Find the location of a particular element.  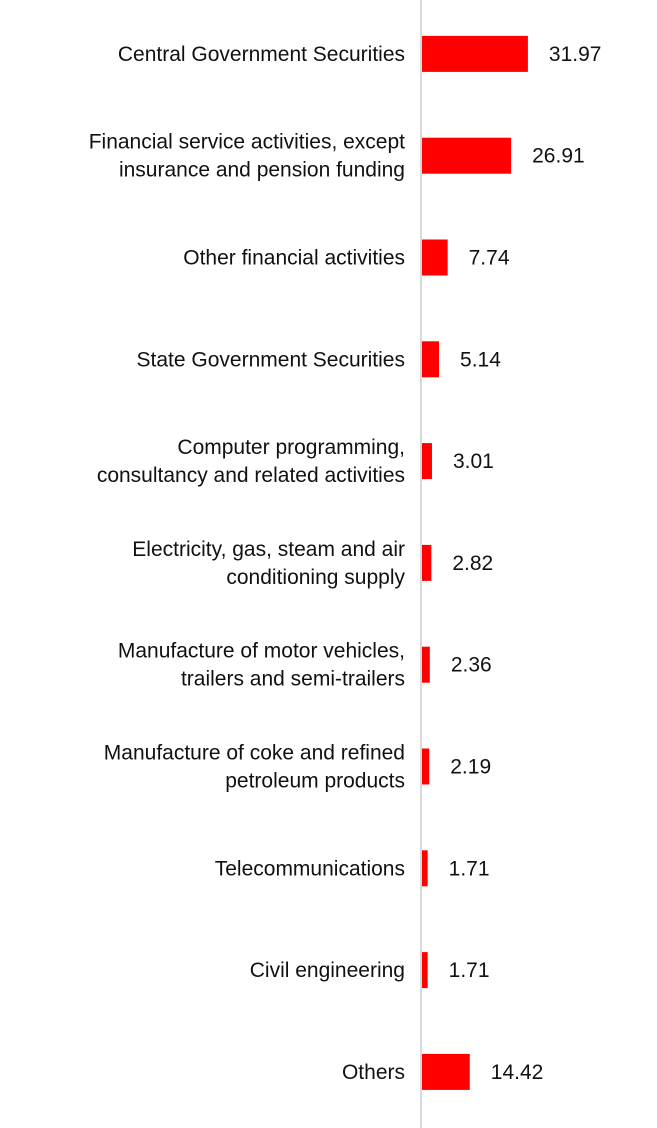

value-label-11: 14.42 is located at coordinates (517, 1072).